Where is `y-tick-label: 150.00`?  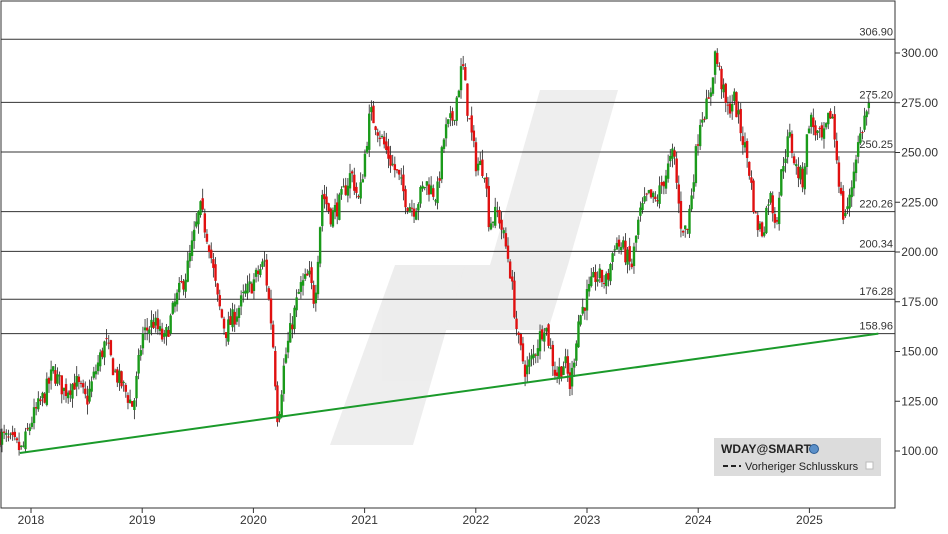 y-tick-label: 150.00 is located at coordinates (919, 352).